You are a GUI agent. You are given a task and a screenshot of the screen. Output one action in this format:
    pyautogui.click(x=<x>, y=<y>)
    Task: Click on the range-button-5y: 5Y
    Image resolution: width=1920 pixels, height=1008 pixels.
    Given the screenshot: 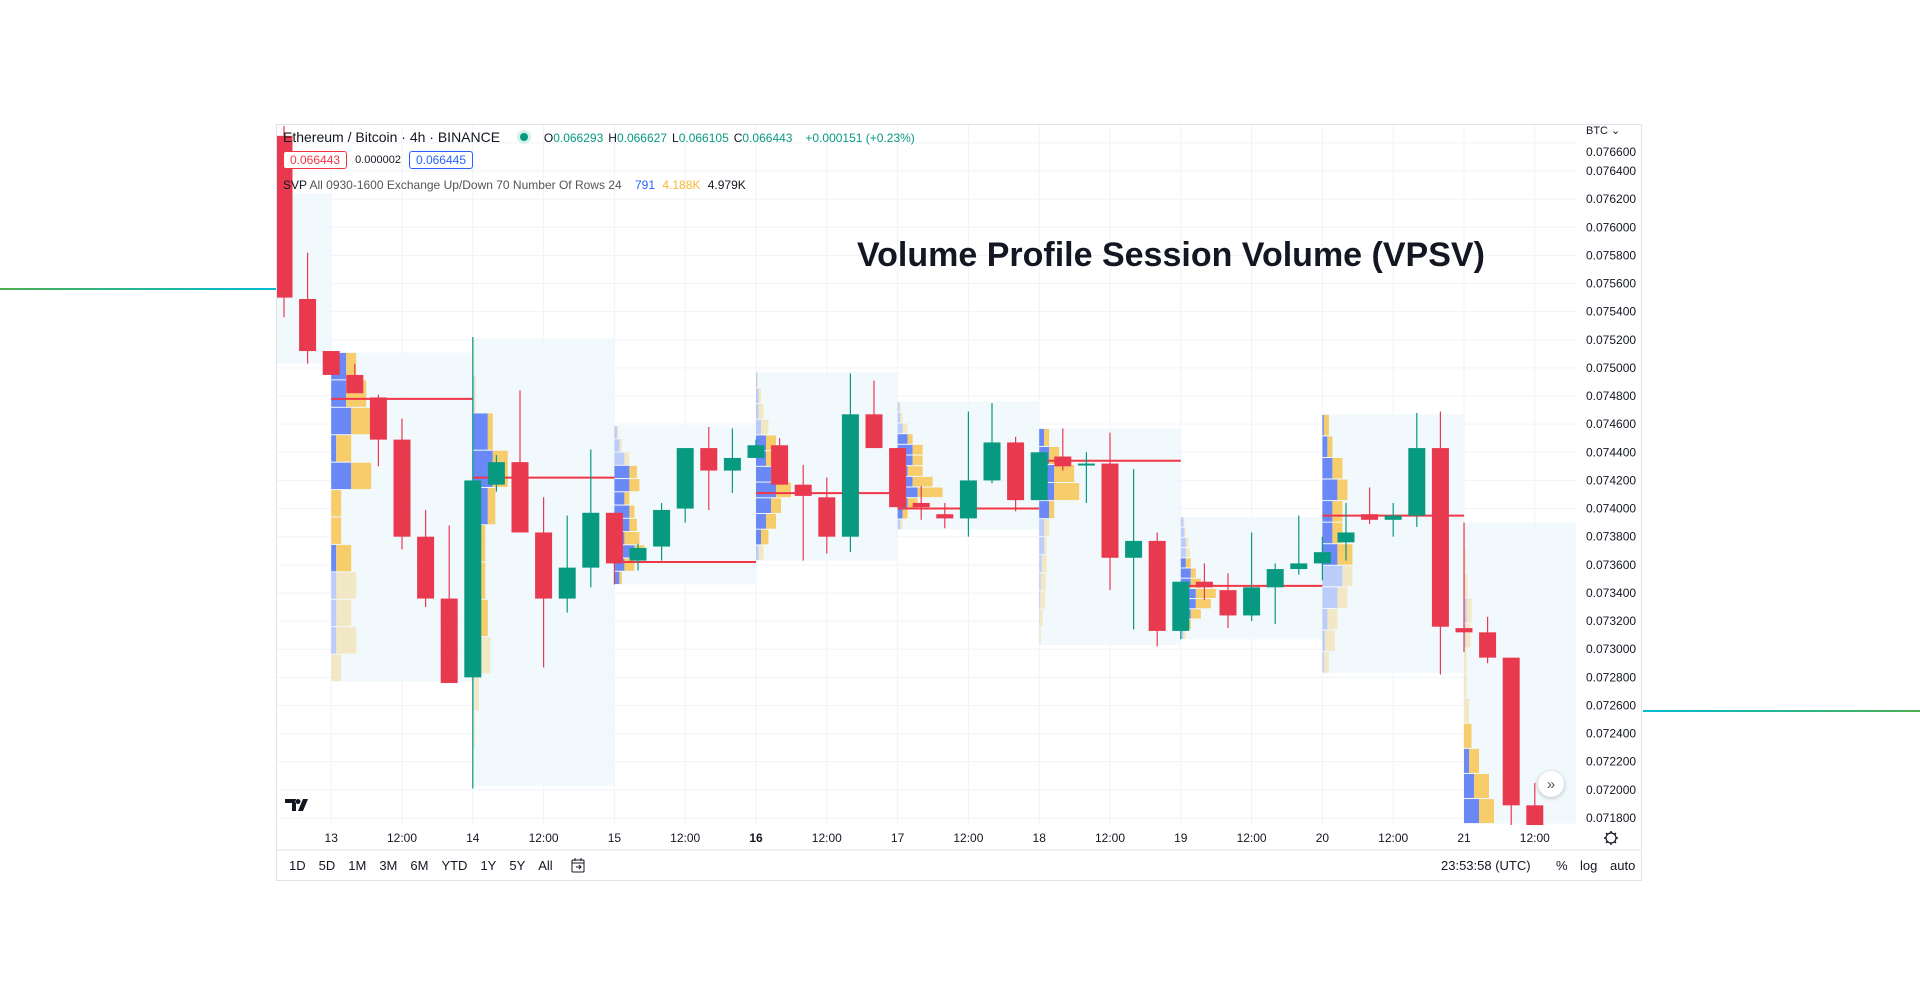 What is the action you would take?
    pyautogui.click(x=517, y=865)
    